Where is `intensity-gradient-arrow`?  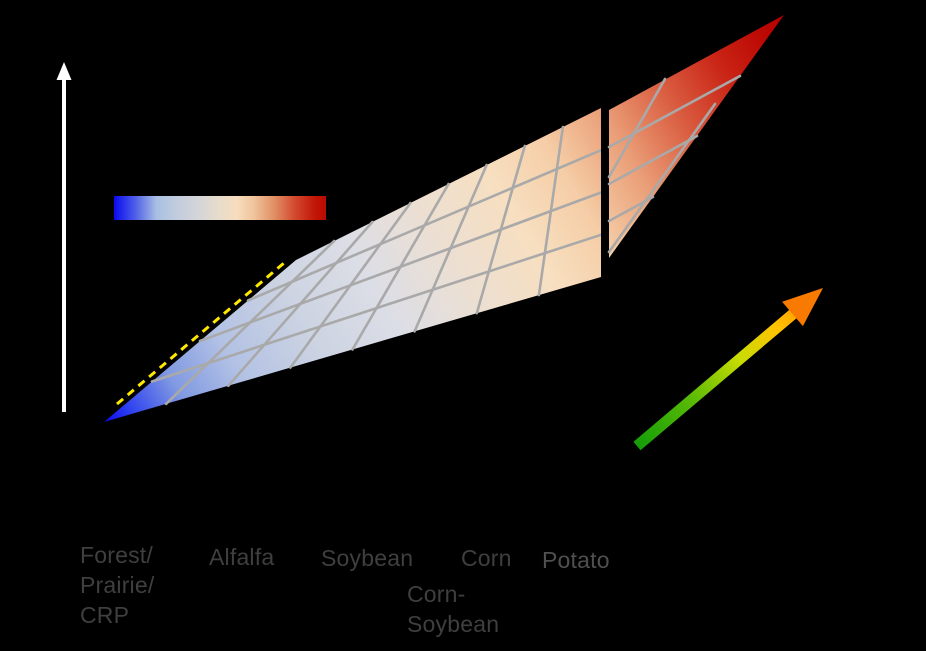 intensity-gradient-arrow is located at coordinates (728, 369).